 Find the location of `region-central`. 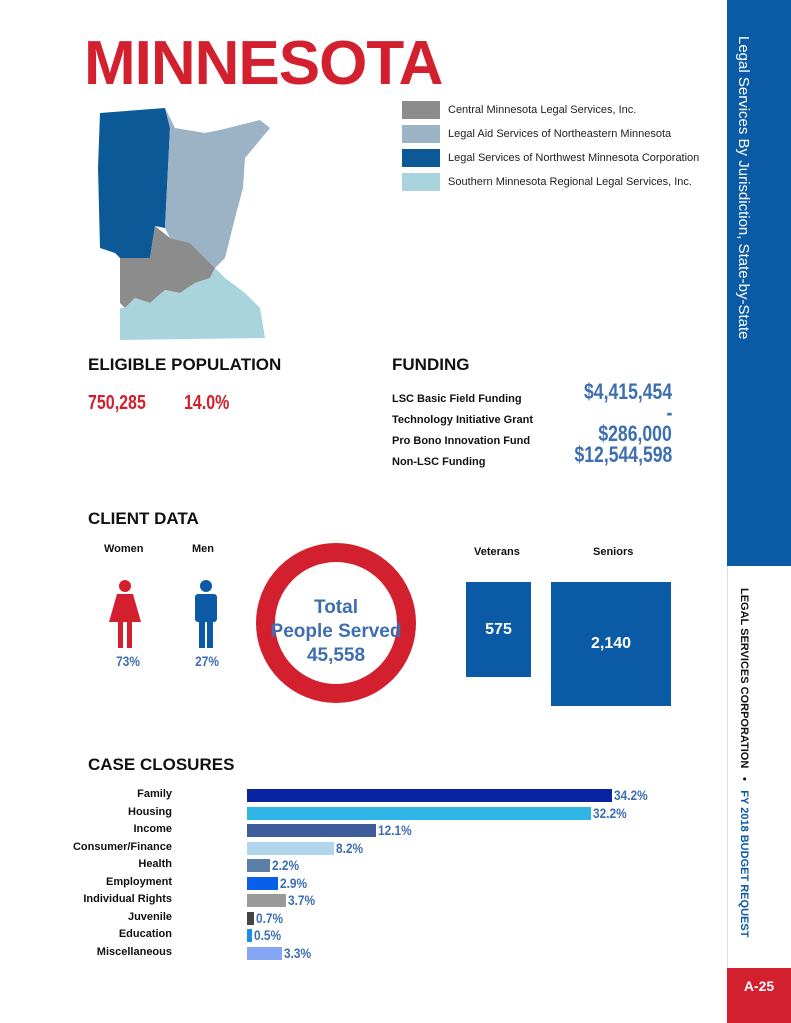

region-central is located at coordinates (167, 267).